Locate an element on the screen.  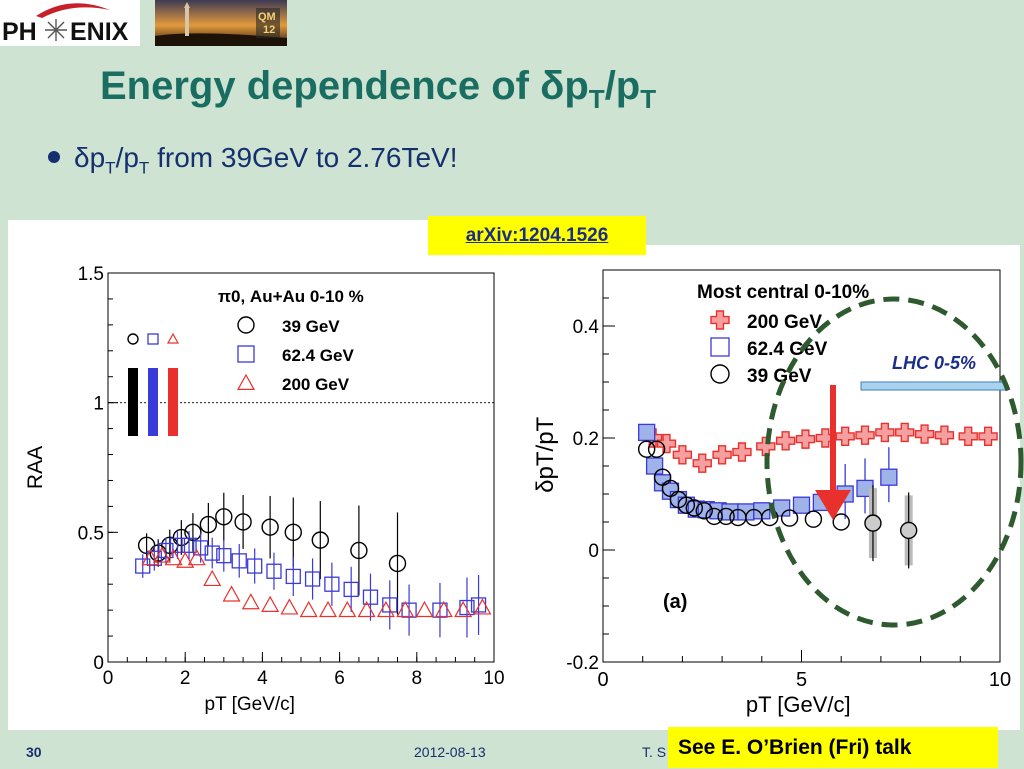
raa-y-axis-label: RAA is located at coordinates (35, 467).